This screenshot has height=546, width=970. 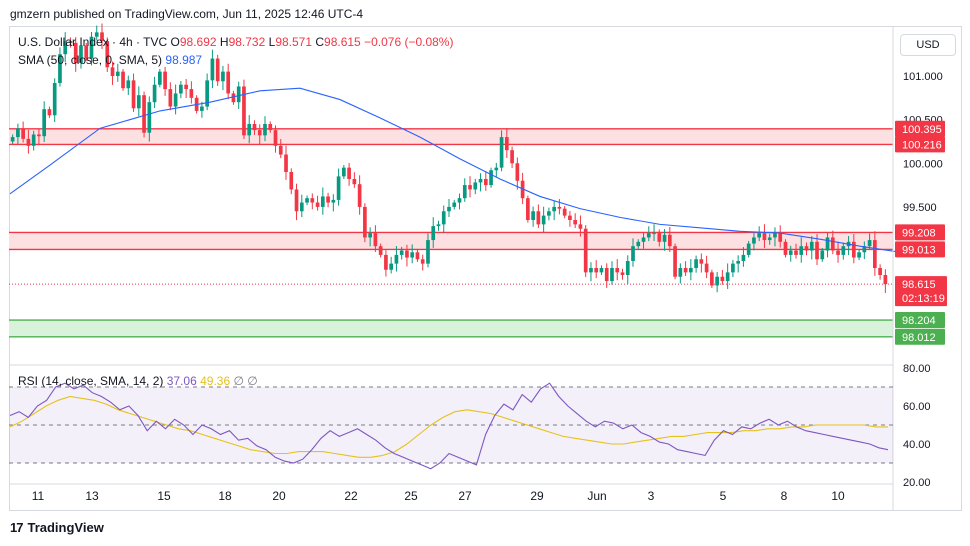 I want to click on footer-brand: 17 TradingView, so click(x=57, y=527).